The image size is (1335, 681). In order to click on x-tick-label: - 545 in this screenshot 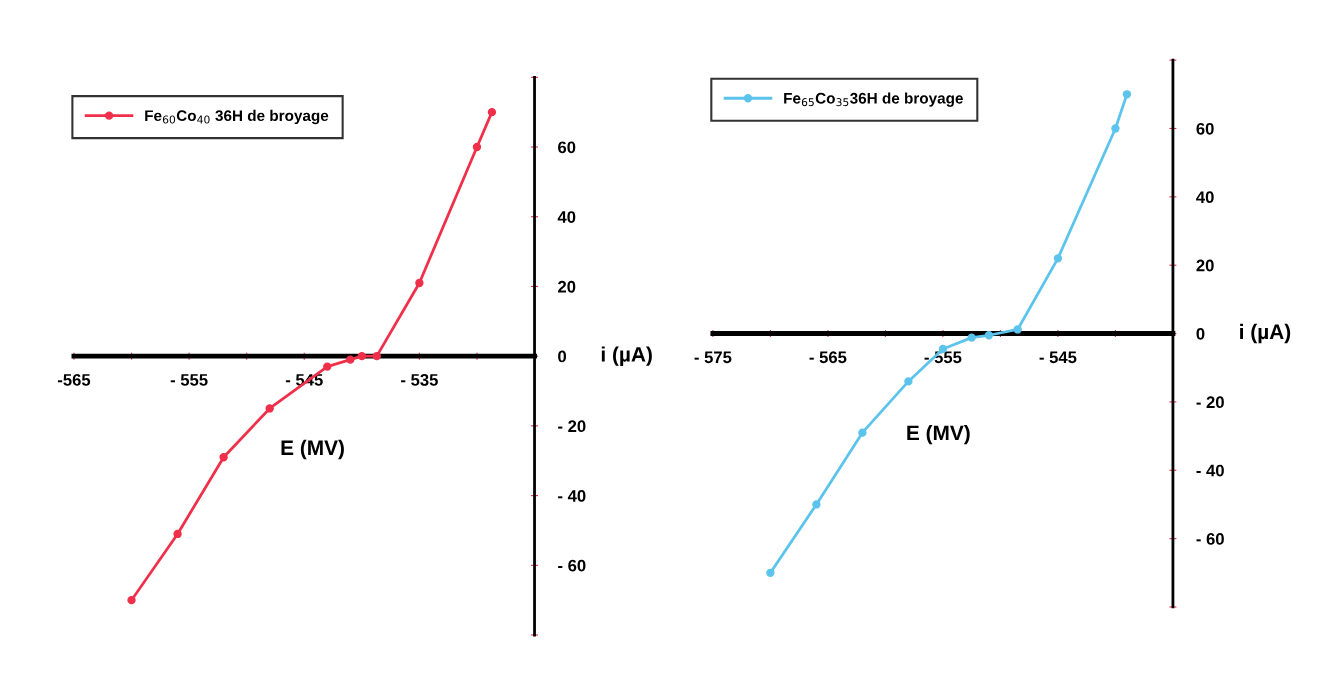, I will do `click(1058, 357)`.